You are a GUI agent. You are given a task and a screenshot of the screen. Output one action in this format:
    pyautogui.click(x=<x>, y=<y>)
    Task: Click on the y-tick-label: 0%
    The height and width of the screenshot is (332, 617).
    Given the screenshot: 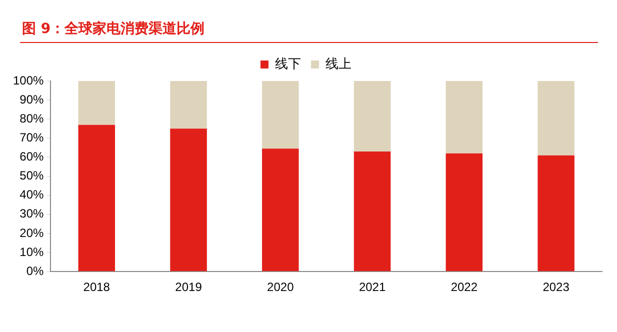 What is the action you would take?
    pyautogui.click(x=35, y=271)
    